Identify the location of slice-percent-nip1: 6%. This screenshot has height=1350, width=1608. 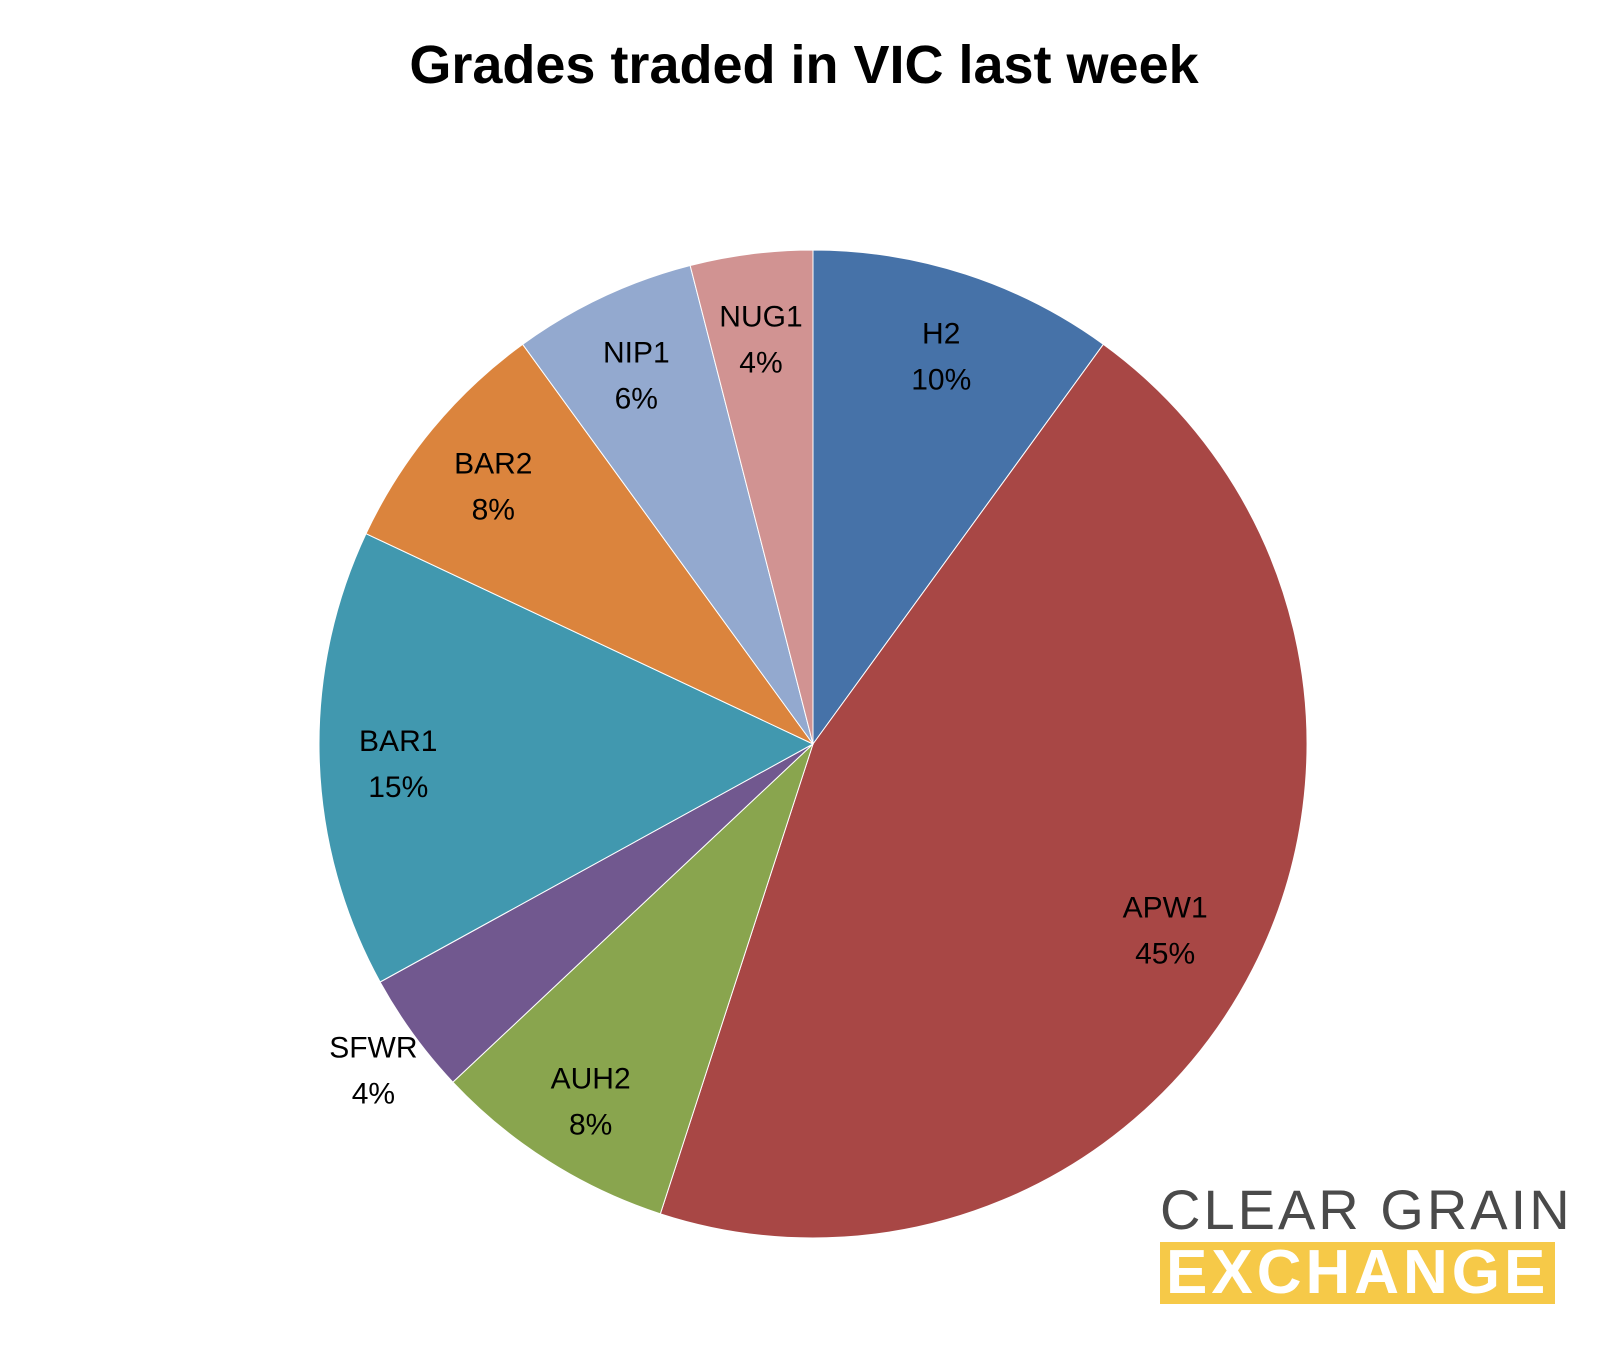
(636, 399).